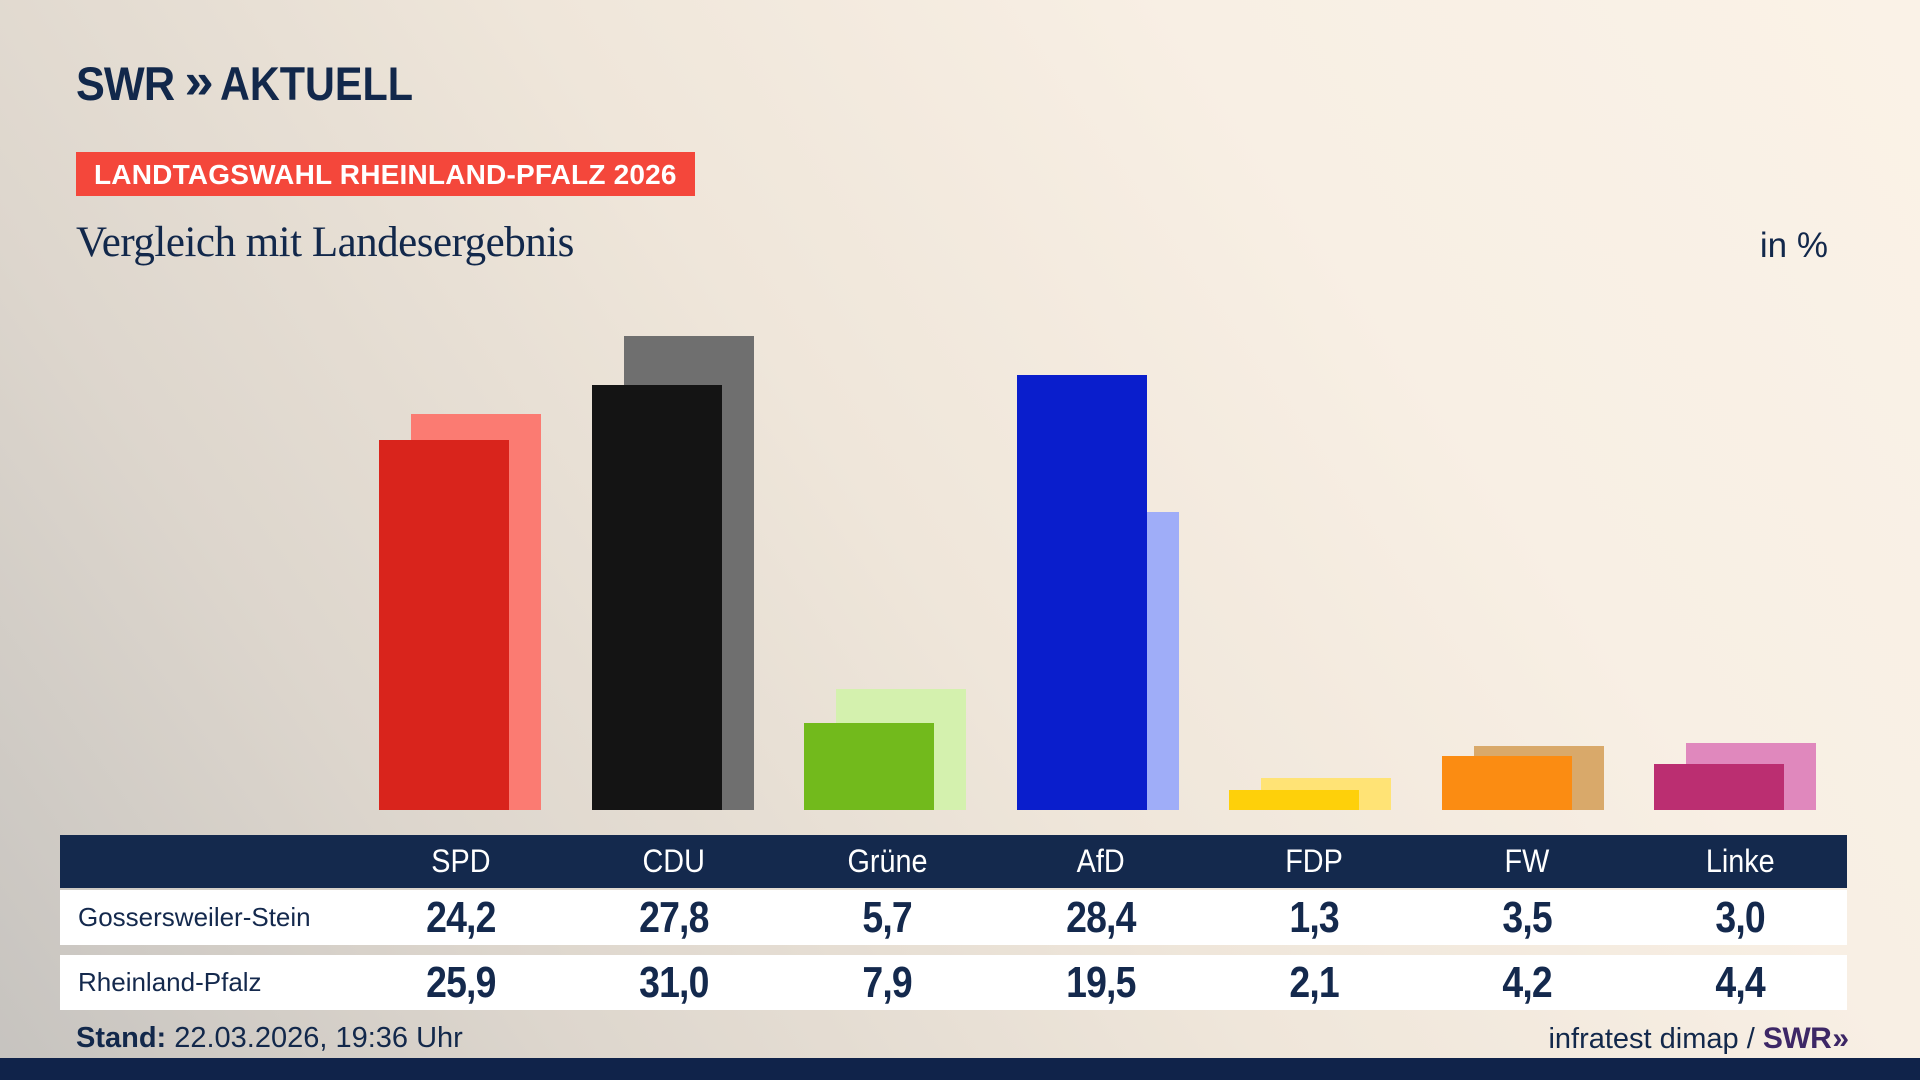 The height and width of the screenshot is (1080, 1920). What do you see at coordinates (1655, 1039) in the screenshot?
I see `credit-text: infratest dimap /` at bounding box center [1655, 1039].